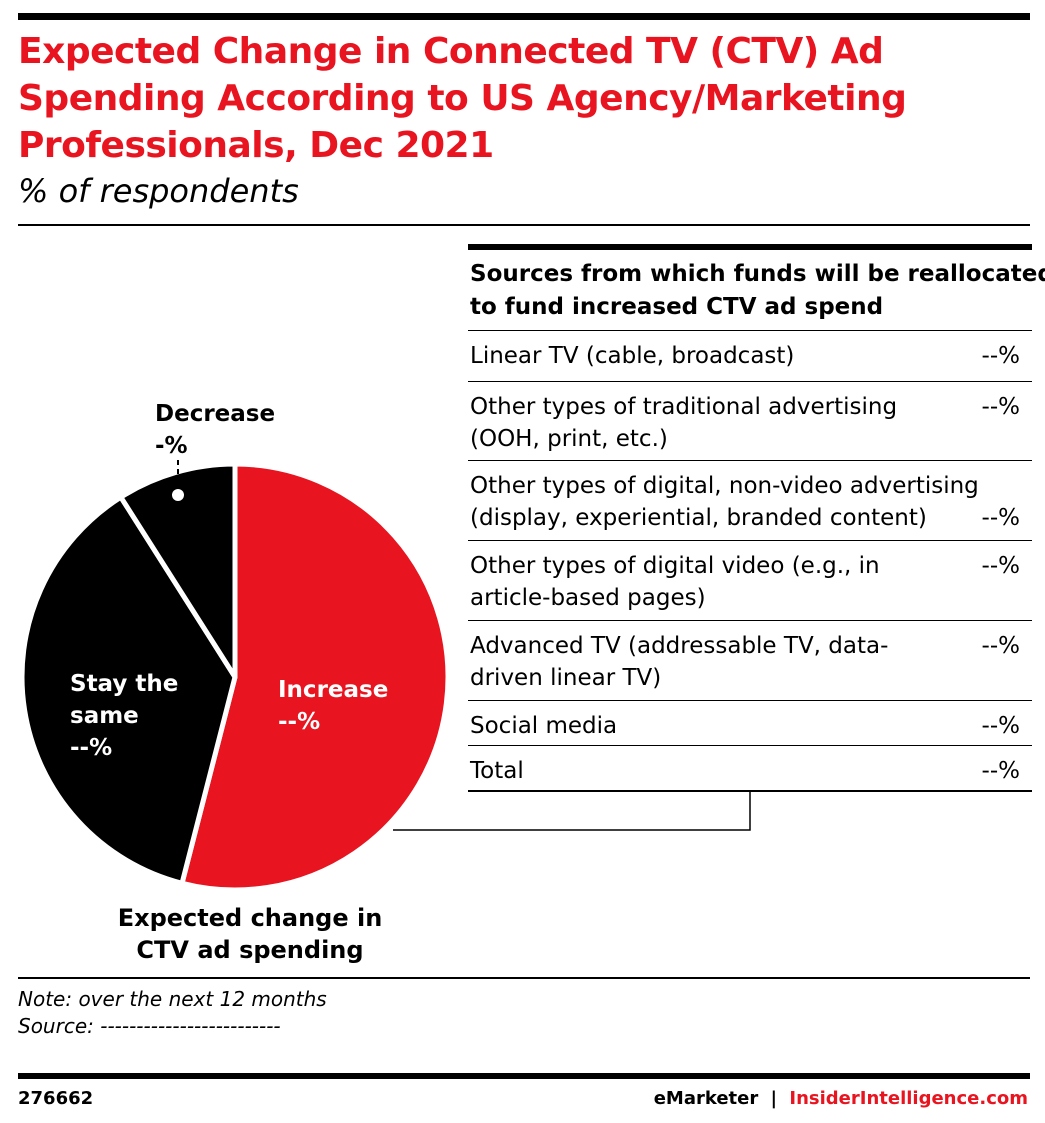  I want to click on bottom-rule, so click(524, 1076).